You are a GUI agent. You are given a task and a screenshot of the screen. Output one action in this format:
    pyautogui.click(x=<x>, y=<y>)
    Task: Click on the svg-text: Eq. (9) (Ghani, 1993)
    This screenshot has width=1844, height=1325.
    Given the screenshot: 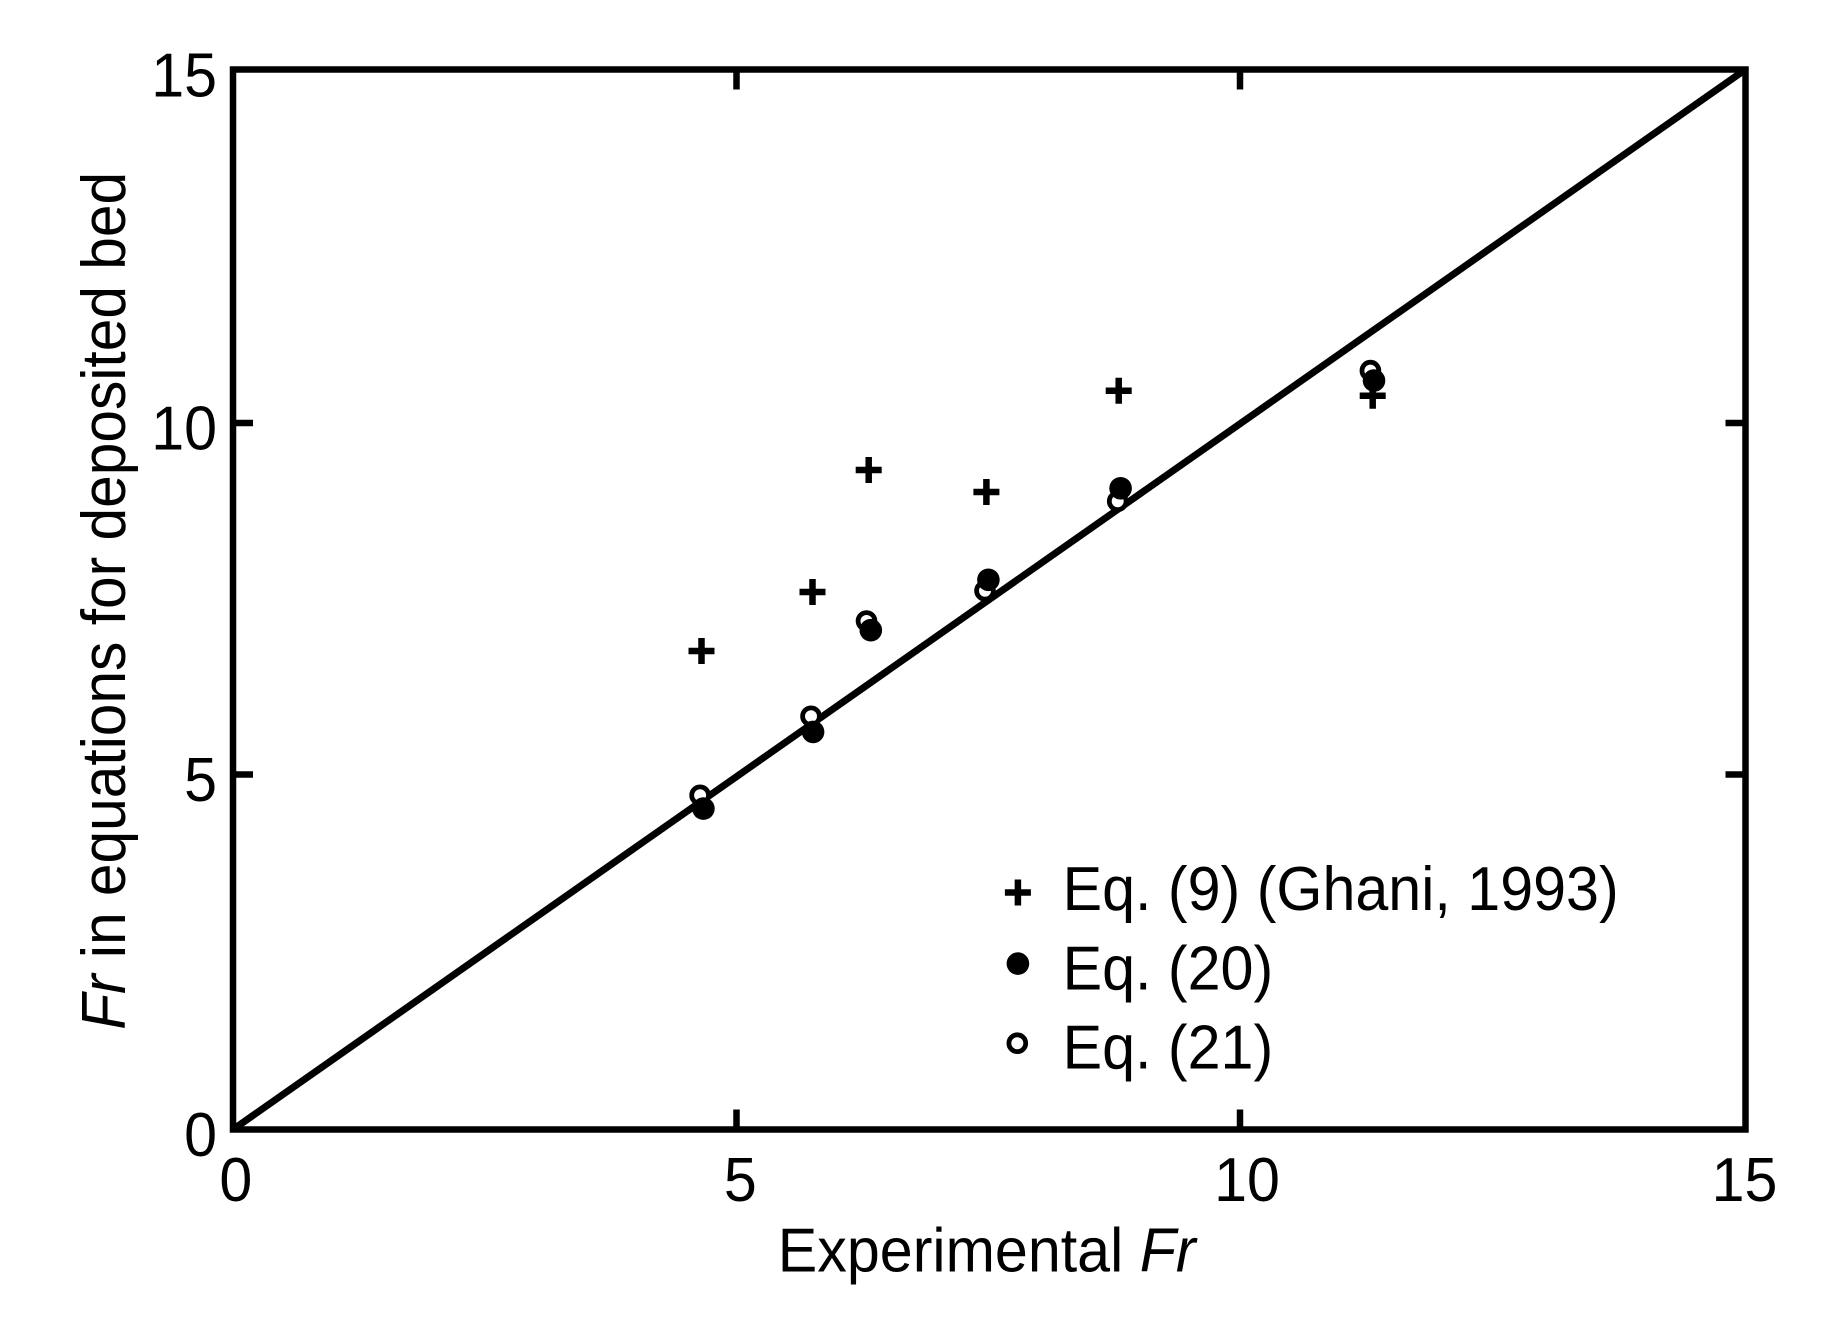 What is the action you would take?
    pyautogui.click(x=1341, y=889)
    